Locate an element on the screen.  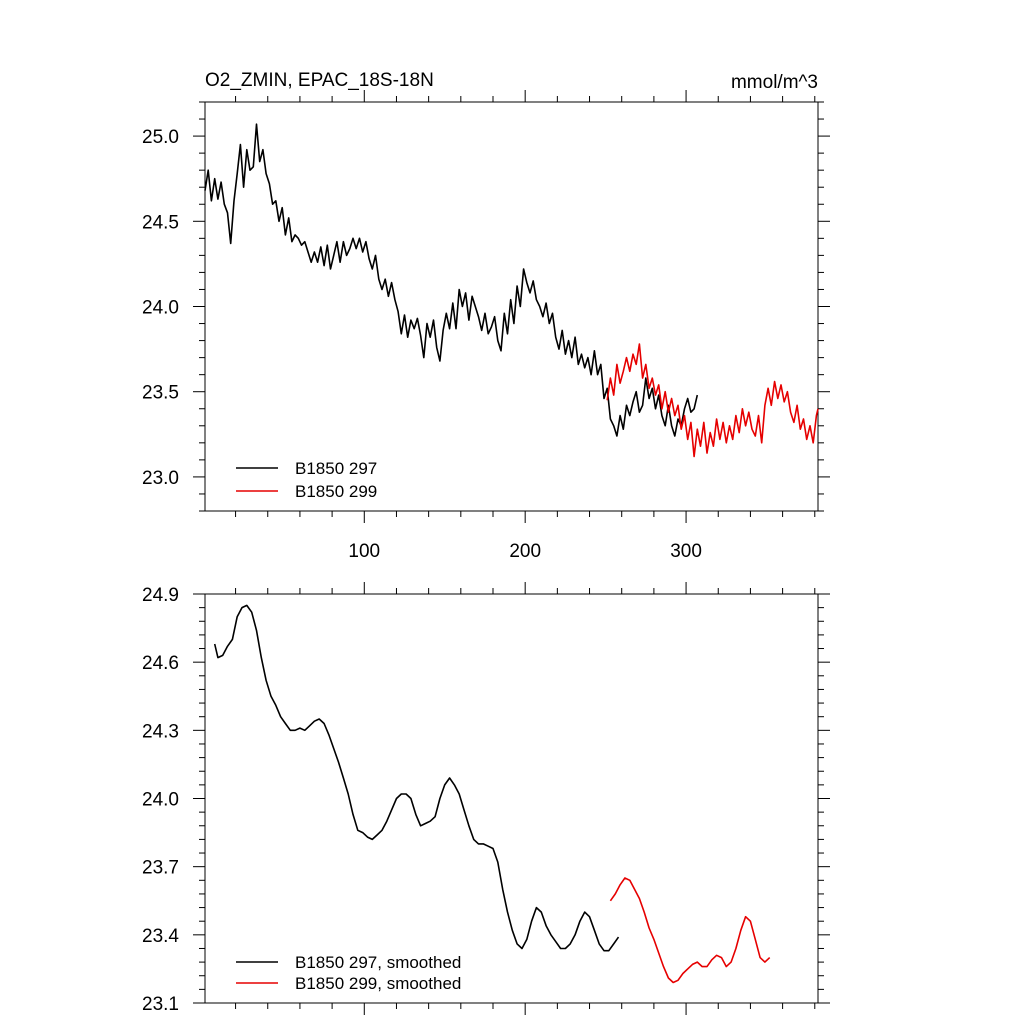
top-y-tick-label: 23.0 is located at coordinates (160, 478).